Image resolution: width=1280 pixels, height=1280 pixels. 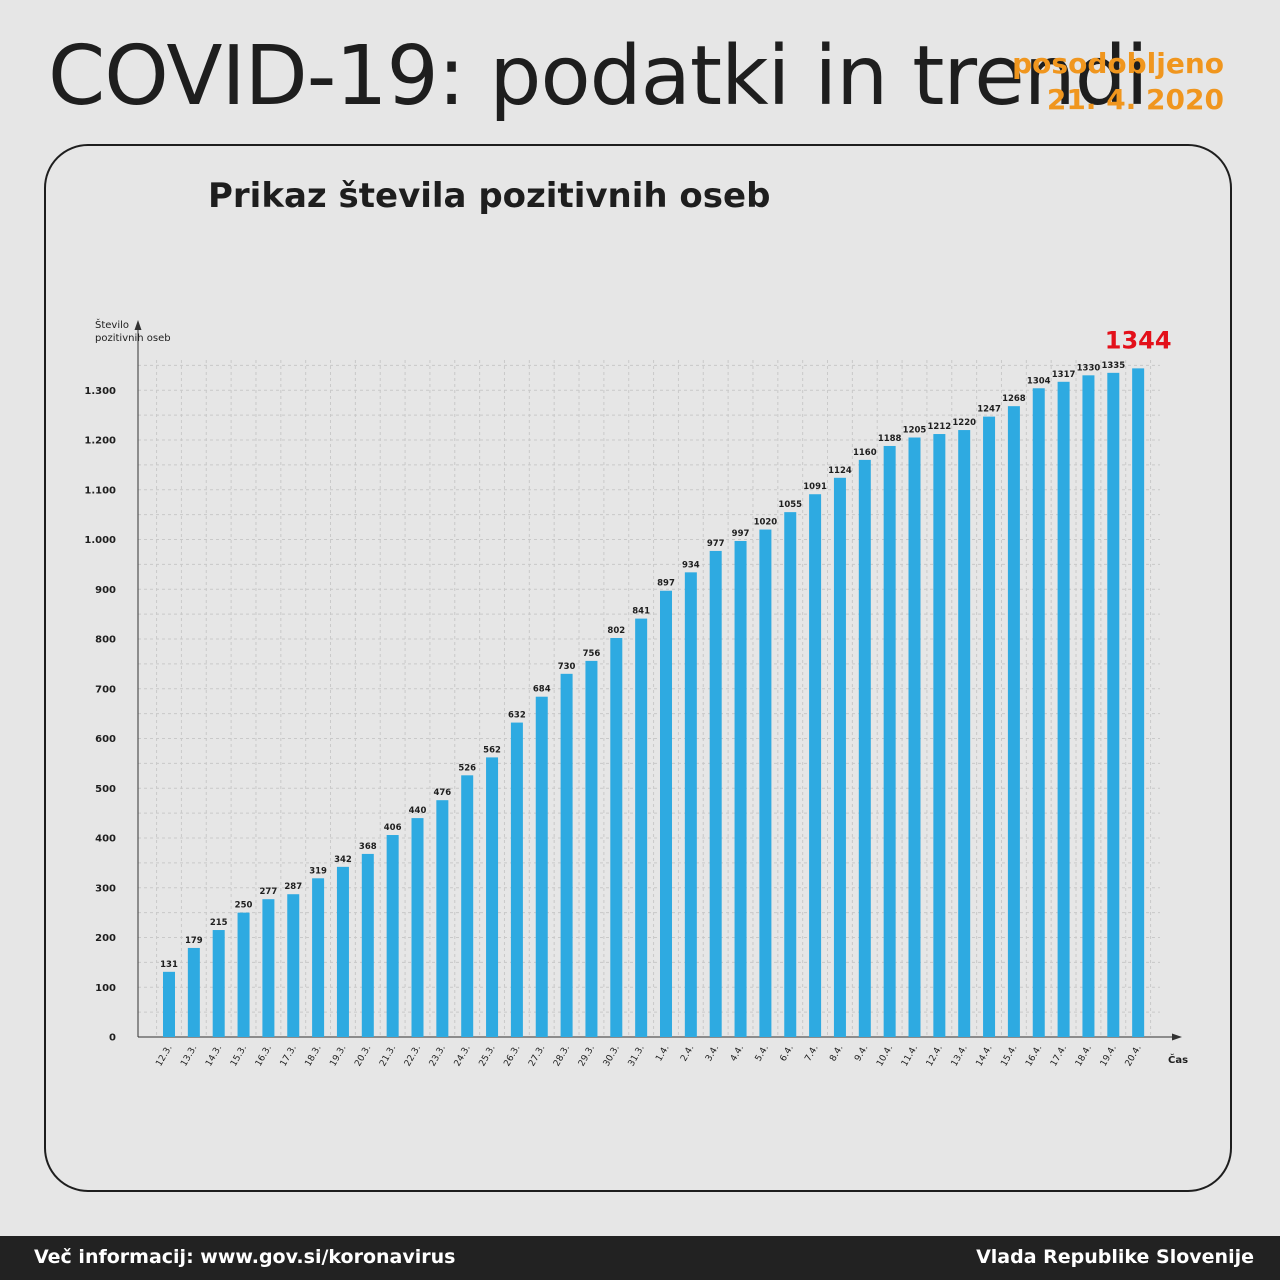 What do you see at coordinates (1009, 1056) in the screenshot?
I see `x-tick-label: 15.4.` at bounding box center [1009, 1056].